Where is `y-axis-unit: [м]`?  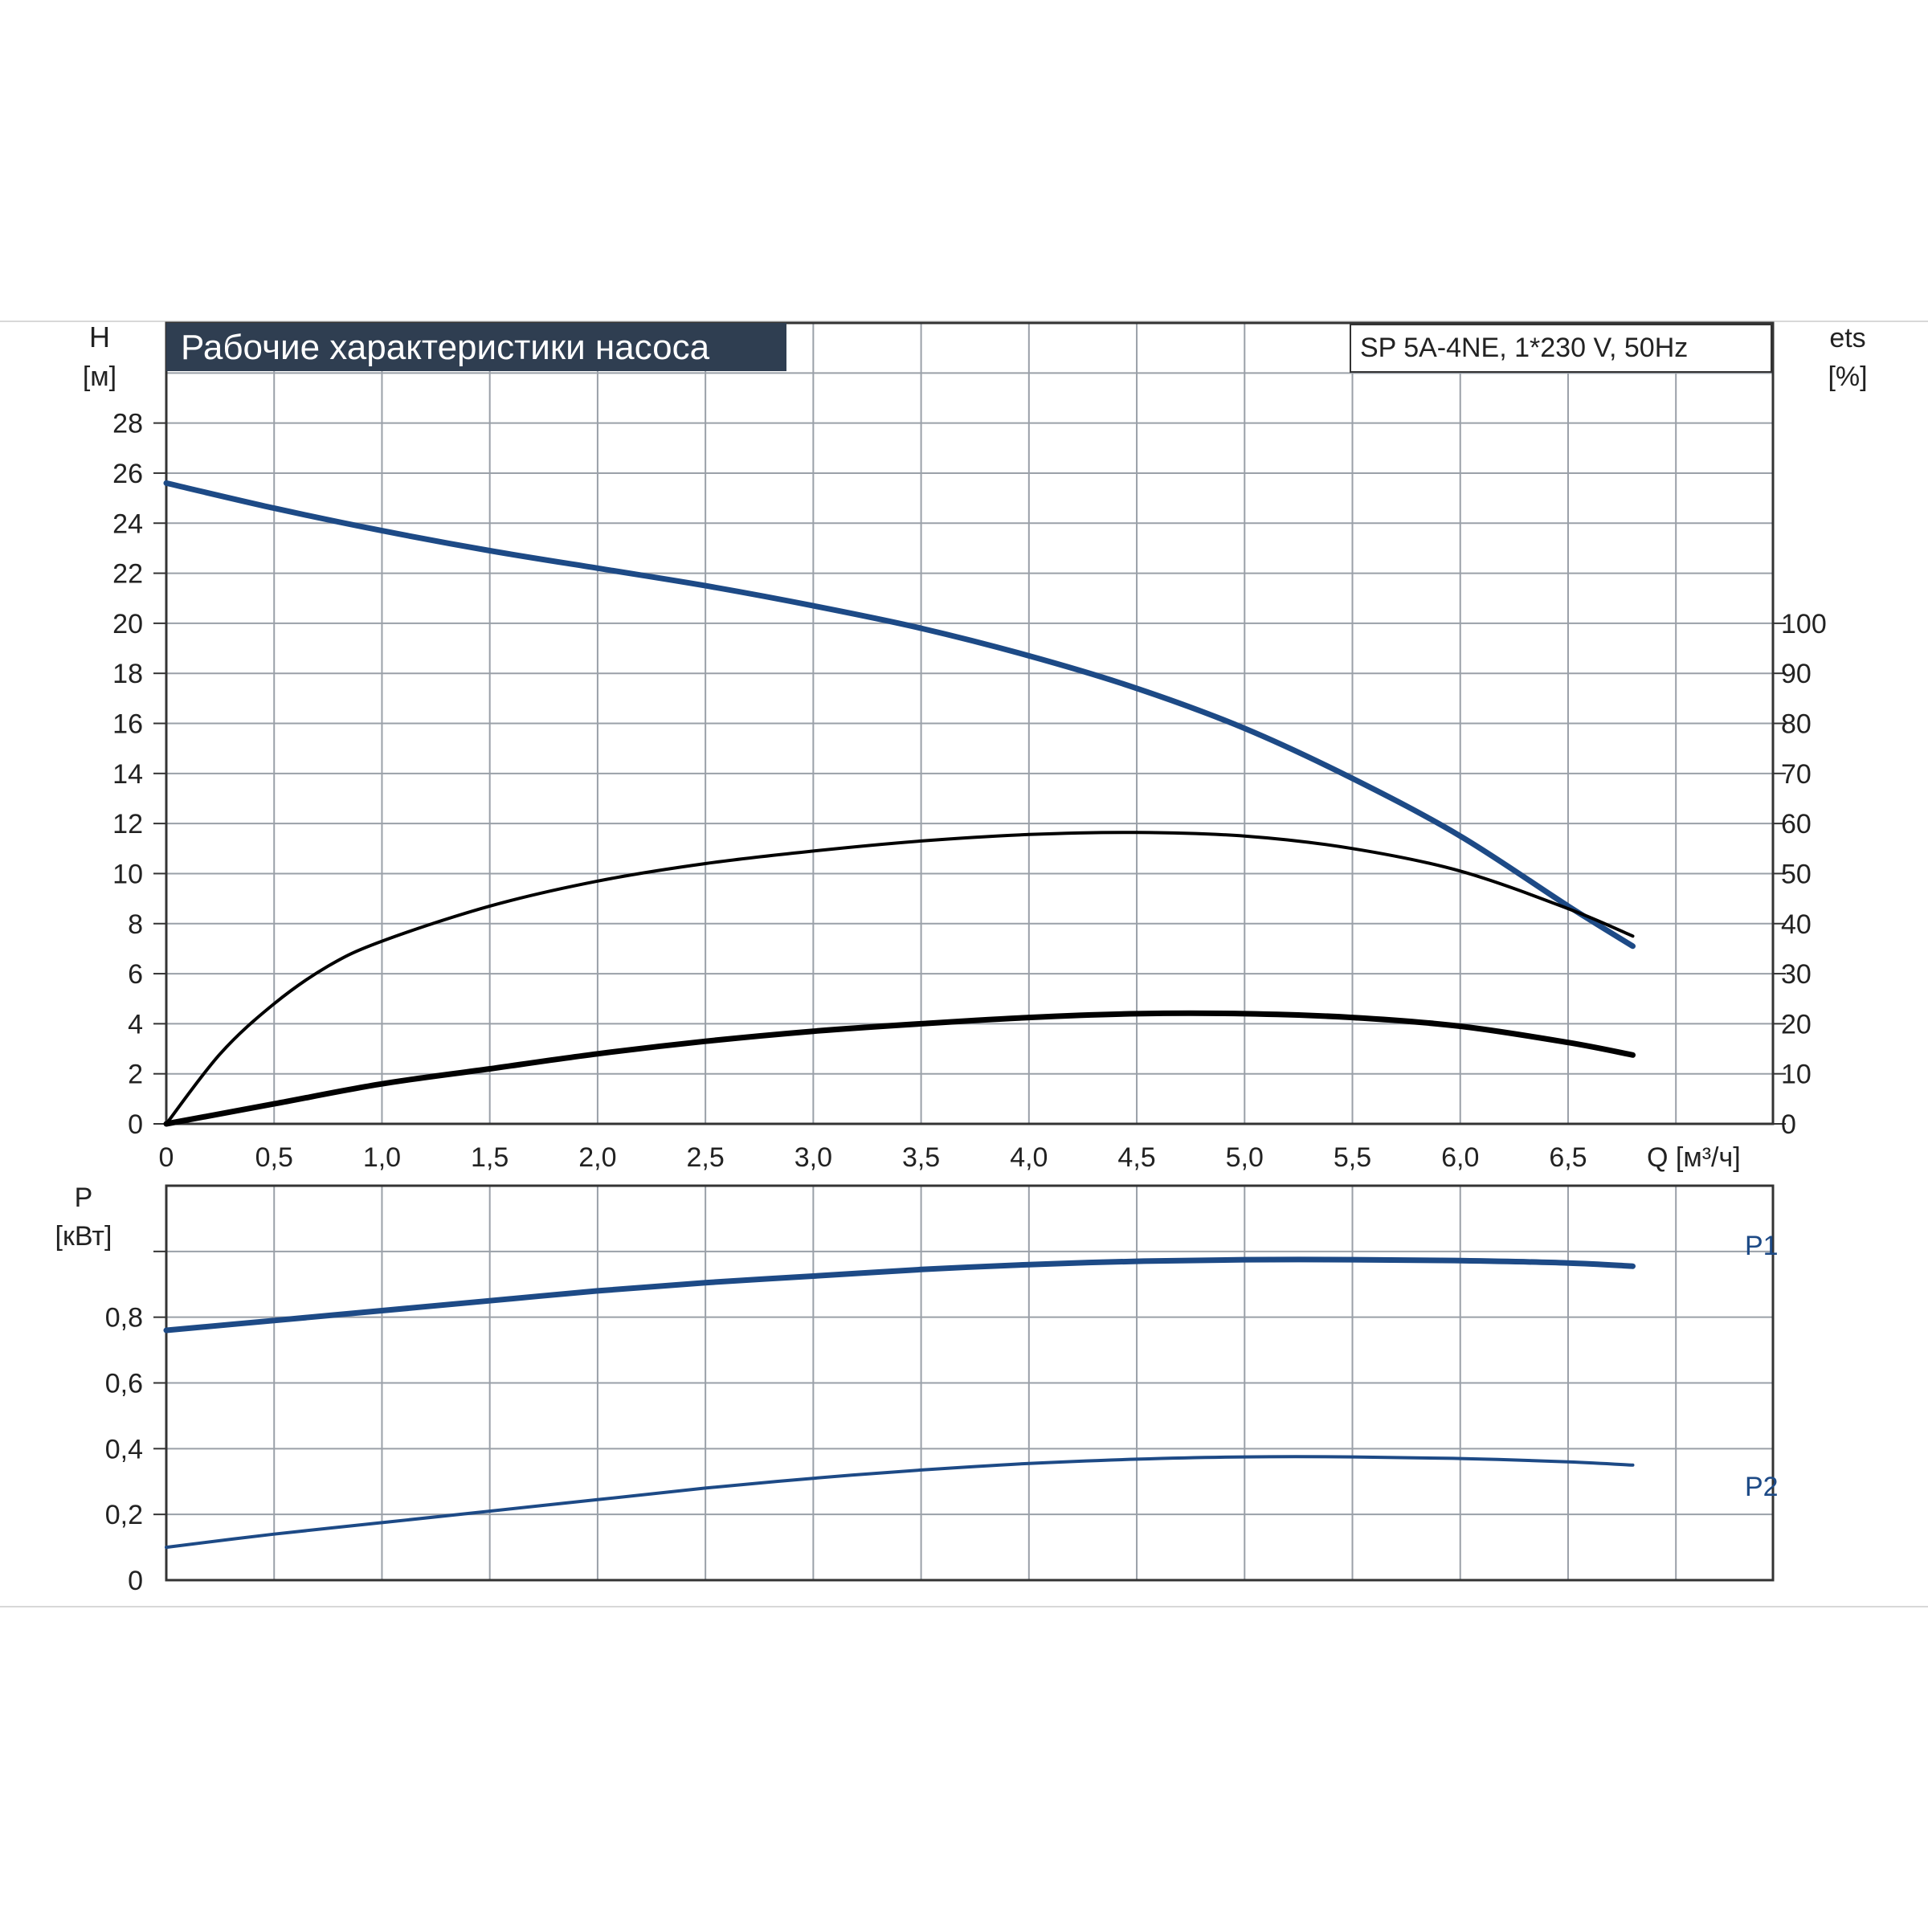 y-axis-unit: [м] is located at coordinates (100, 376).